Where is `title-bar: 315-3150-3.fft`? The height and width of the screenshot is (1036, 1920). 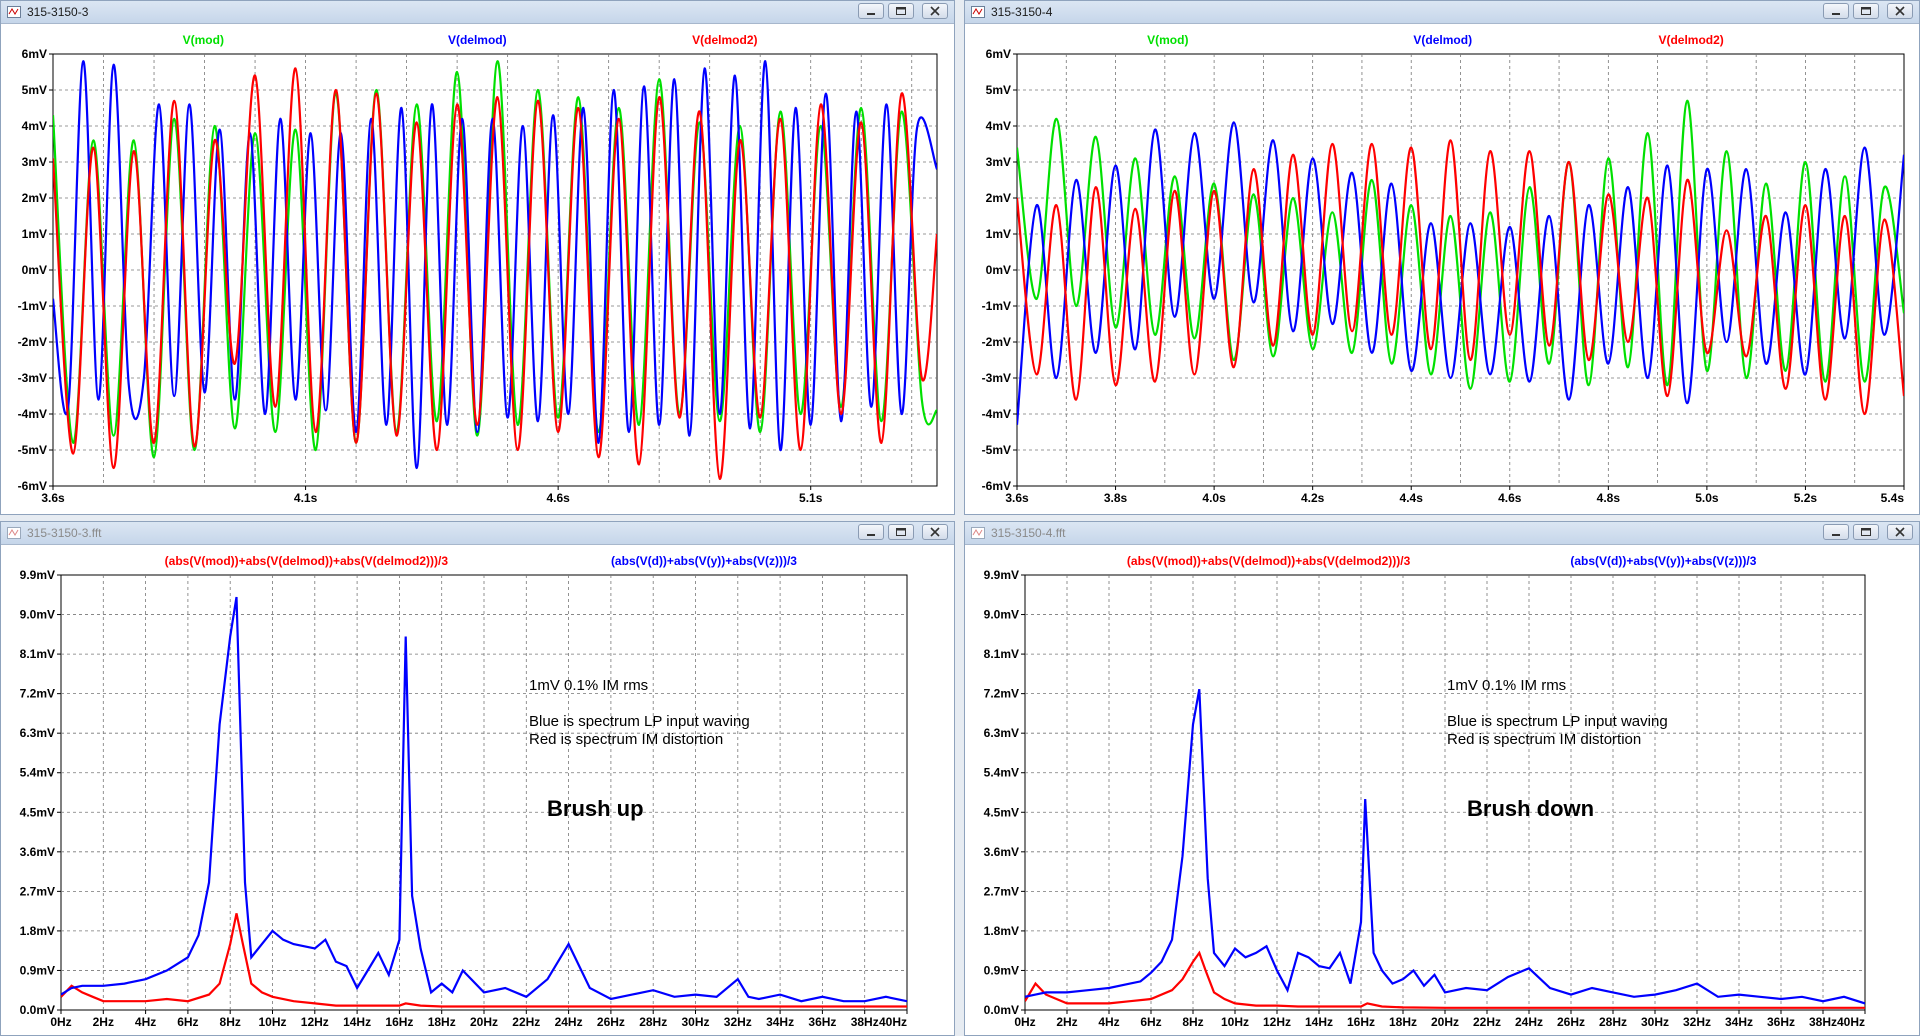
title-bar: 315-3150-3.fft is located at coordinates (477, 533).